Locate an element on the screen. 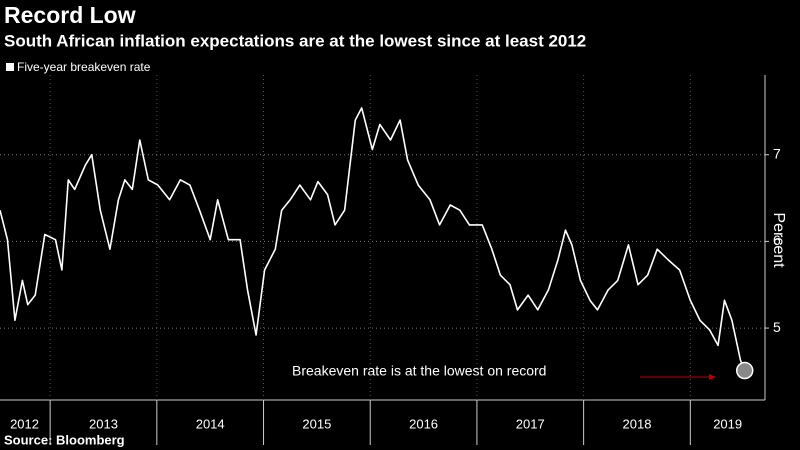 The image size is (800, 450). y-tick-label: 7 is located at coordinates (777, 153).